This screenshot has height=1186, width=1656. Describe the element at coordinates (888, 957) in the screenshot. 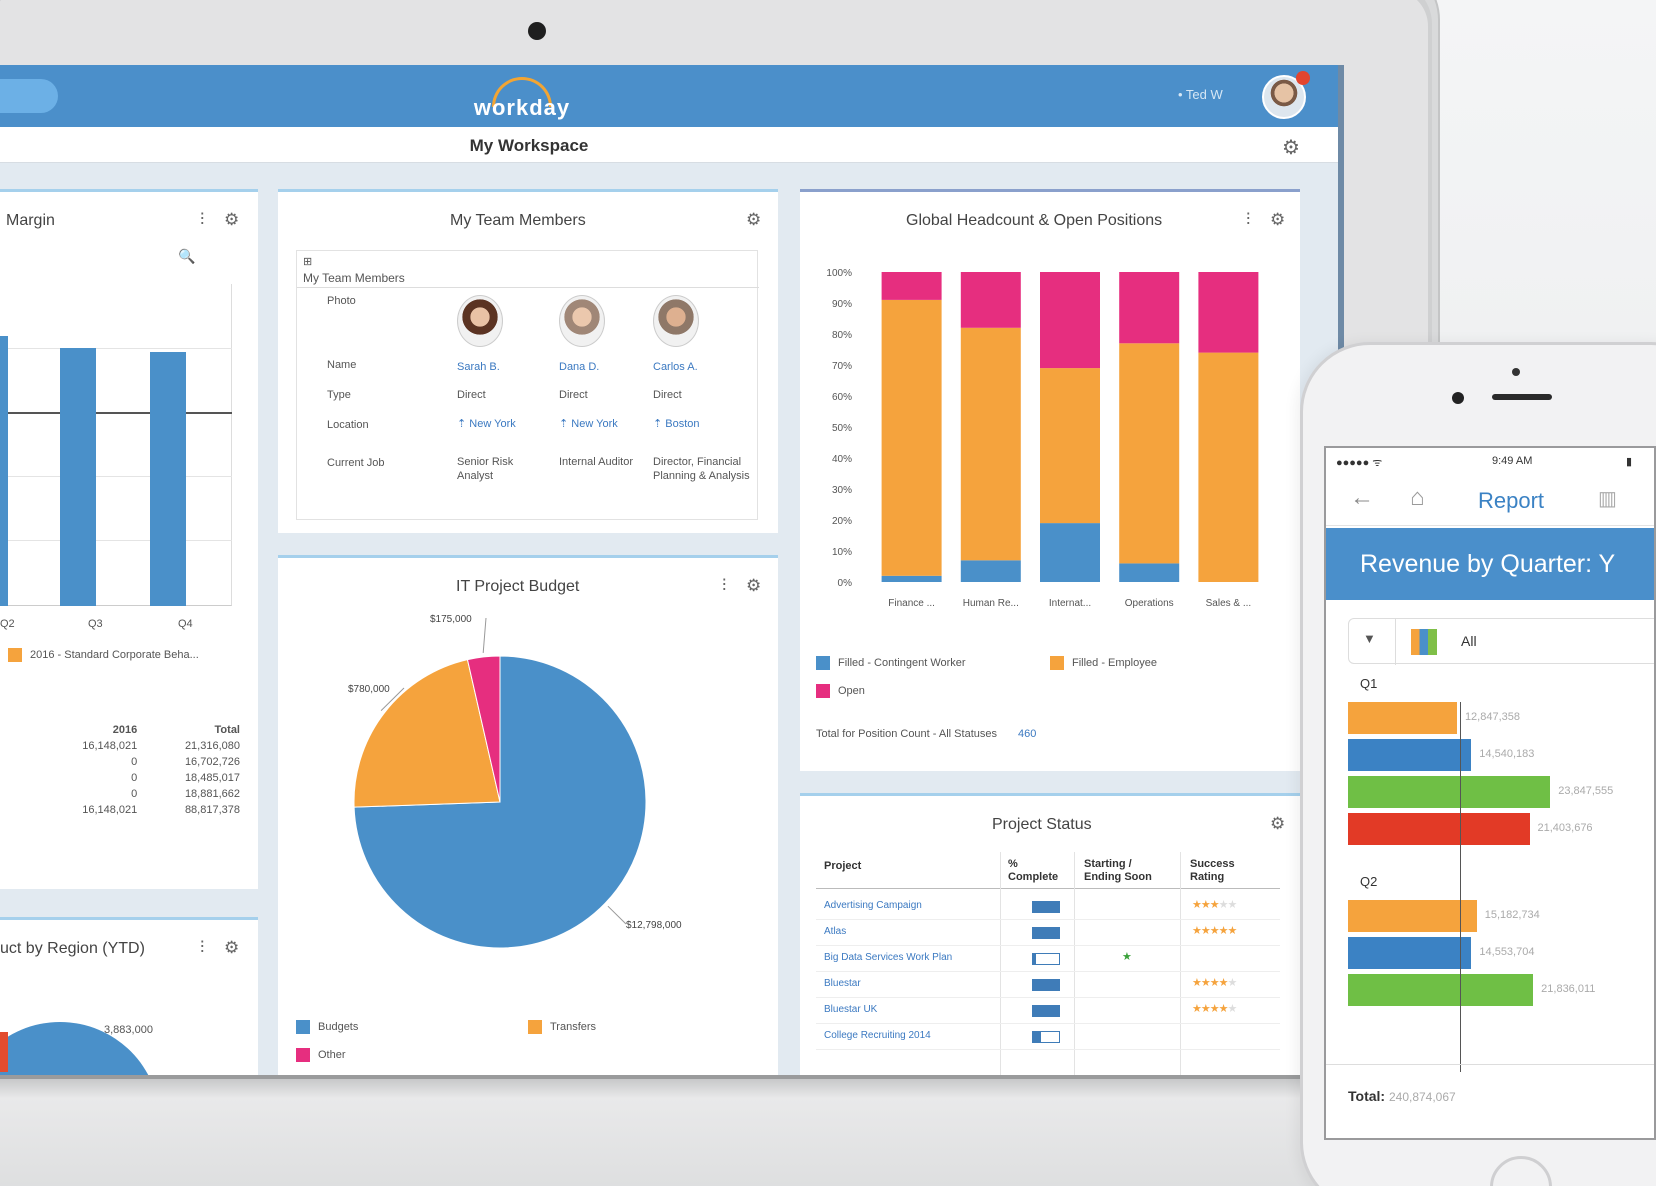

I see `project-name-link: Big Data Services Work Plan` at that location.